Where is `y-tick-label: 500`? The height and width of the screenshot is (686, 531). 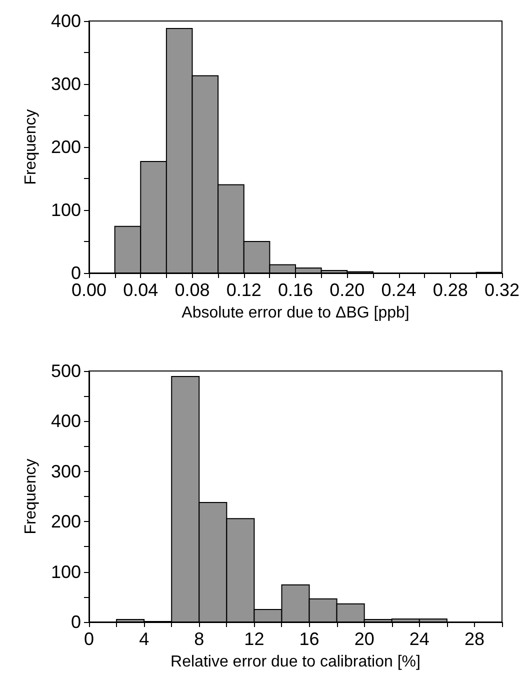 y-tick-label: 500 is located at coordinates (65, 371).